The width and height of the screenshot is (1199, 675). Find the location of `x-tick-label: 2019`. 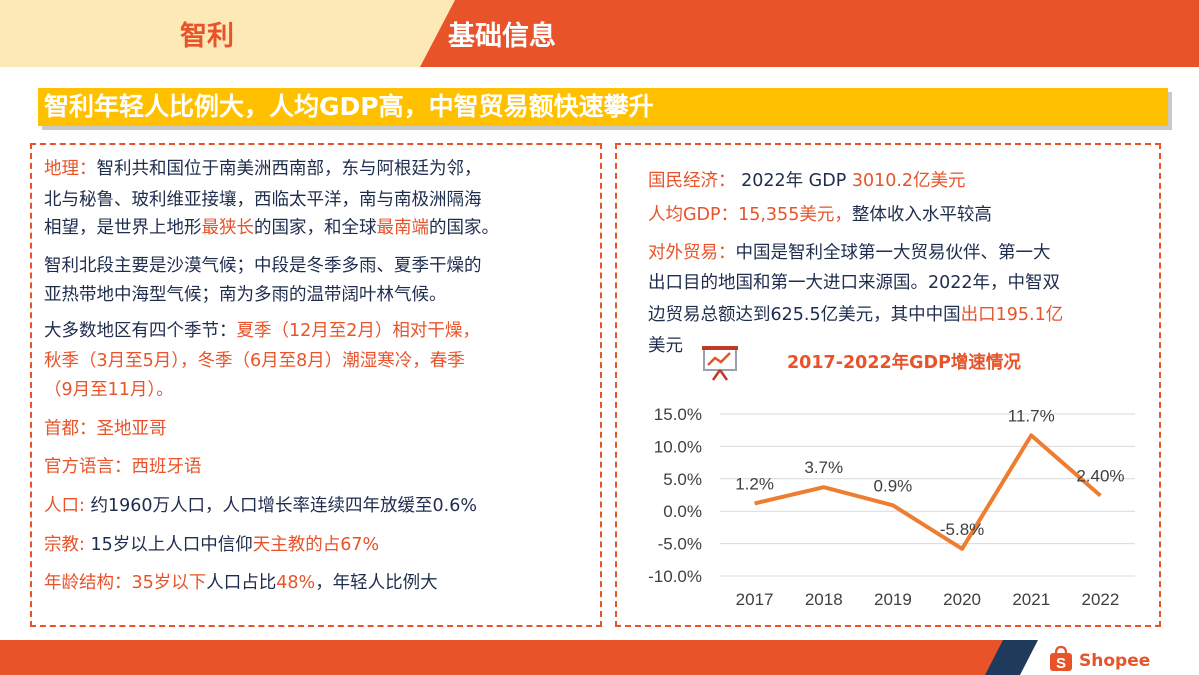

x-tick-label: 2019 is located at coordinates (893, 599).